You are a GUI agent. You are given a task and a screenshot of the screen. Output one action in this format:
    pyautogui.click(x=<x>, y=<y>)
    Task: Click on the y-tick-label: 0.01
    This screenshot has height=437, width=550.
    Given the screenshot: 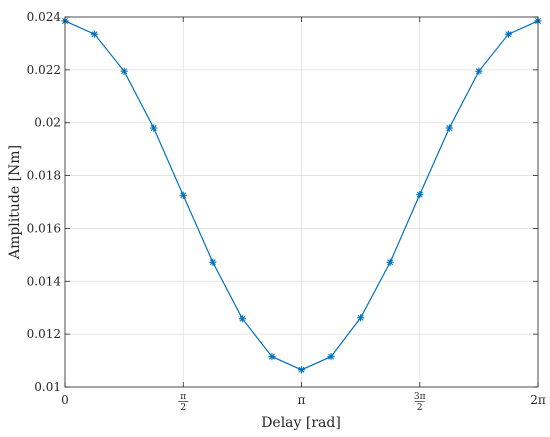 What is the action you would take?
    pyautogui.click(x=47, y=387)
    